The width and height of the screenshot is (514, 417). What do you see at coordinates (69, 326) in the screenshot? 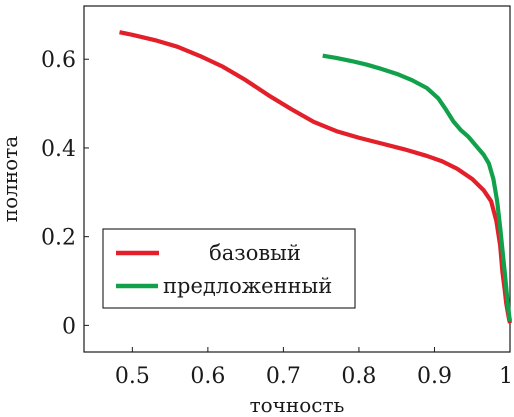
I see `y-tick-label: 0` at bounding box center [69, 326].